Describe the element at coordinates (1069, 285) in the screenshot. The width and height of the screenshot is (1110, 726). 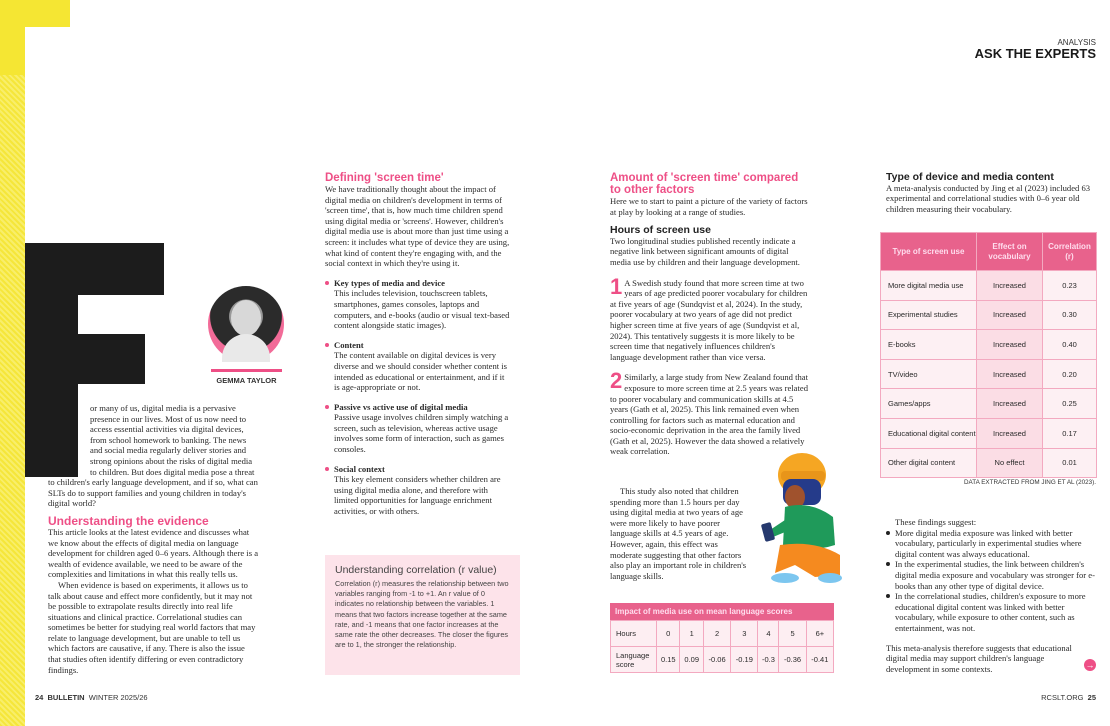
I see `table-cell: 0.23` at that location.